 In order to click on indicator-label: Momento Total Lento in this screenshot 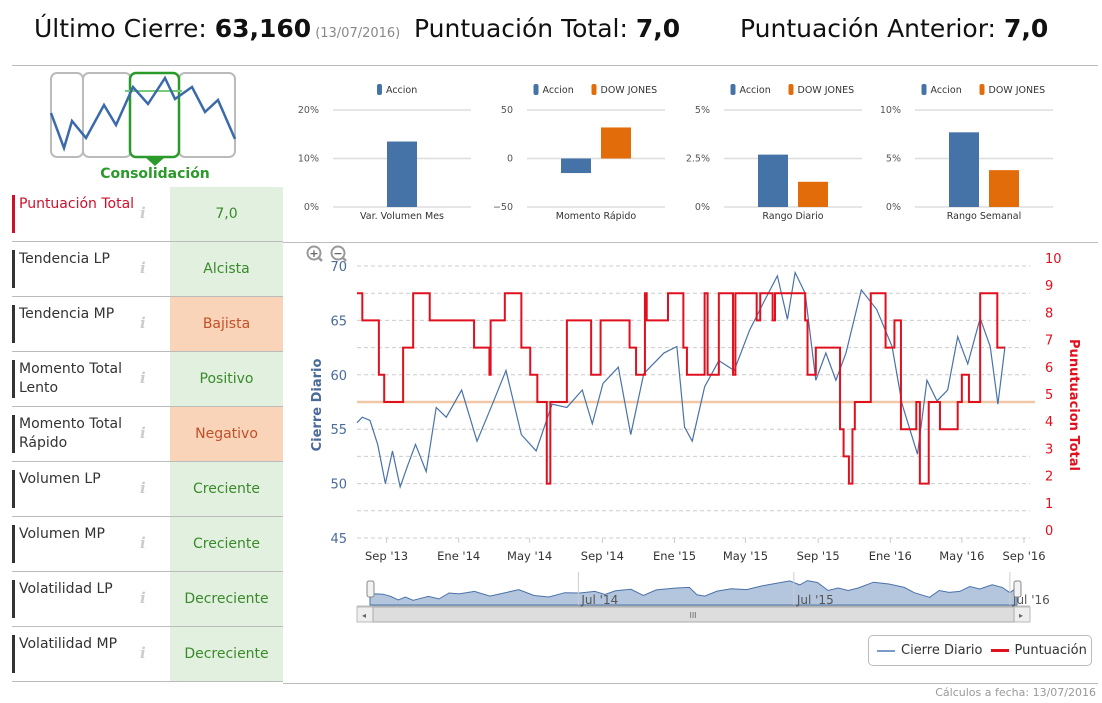, I will do `click(74, 379)`.